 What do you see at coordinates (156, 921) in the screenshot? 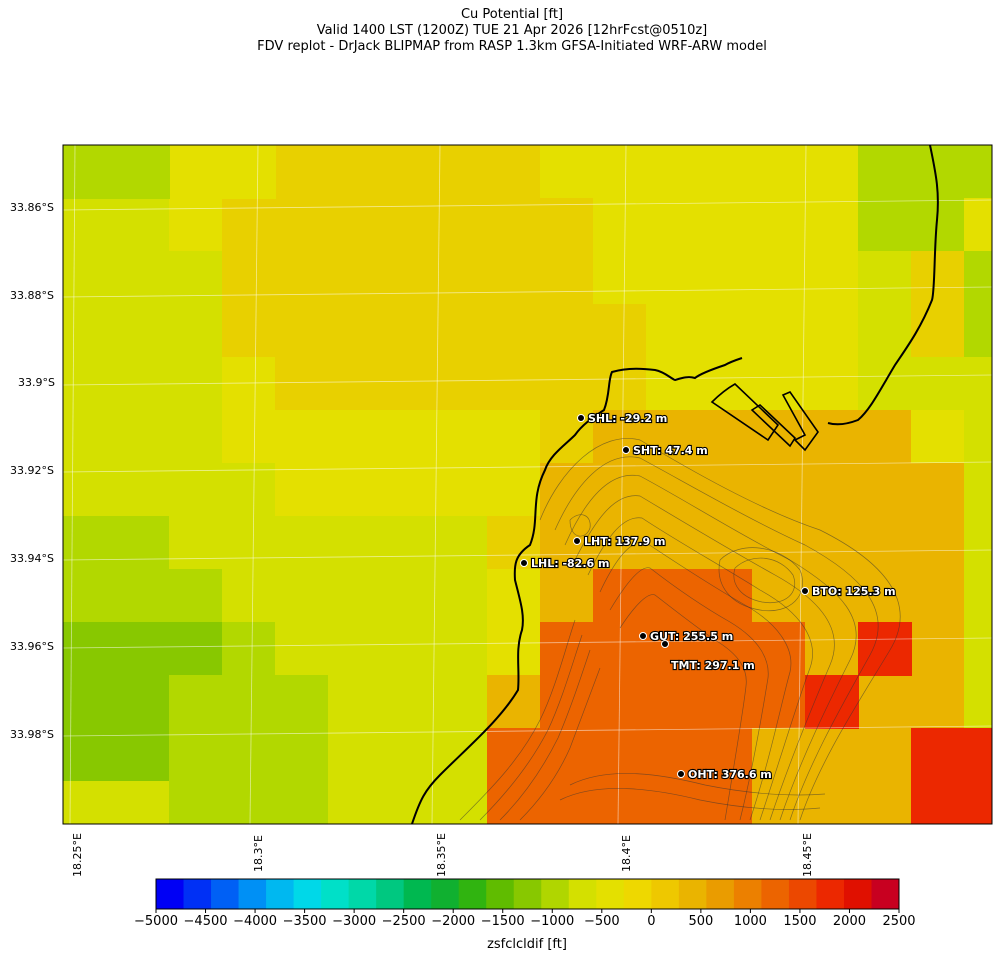
I see `colorbar-tick-label: −5000` at bounding box center [156, 921].